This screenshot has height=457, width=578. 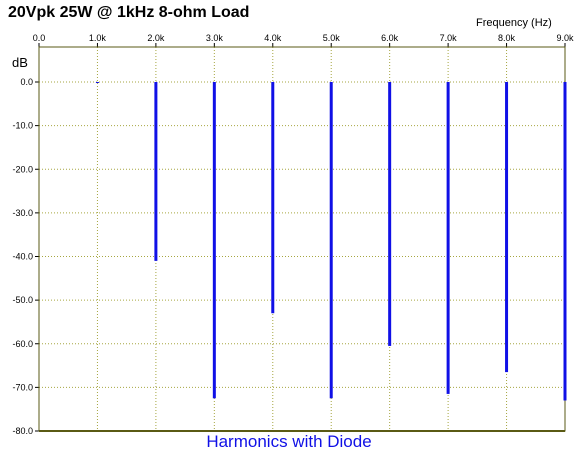 I want to click on x-axis-label: Frequency (Hz), so click(x=514, y=23).